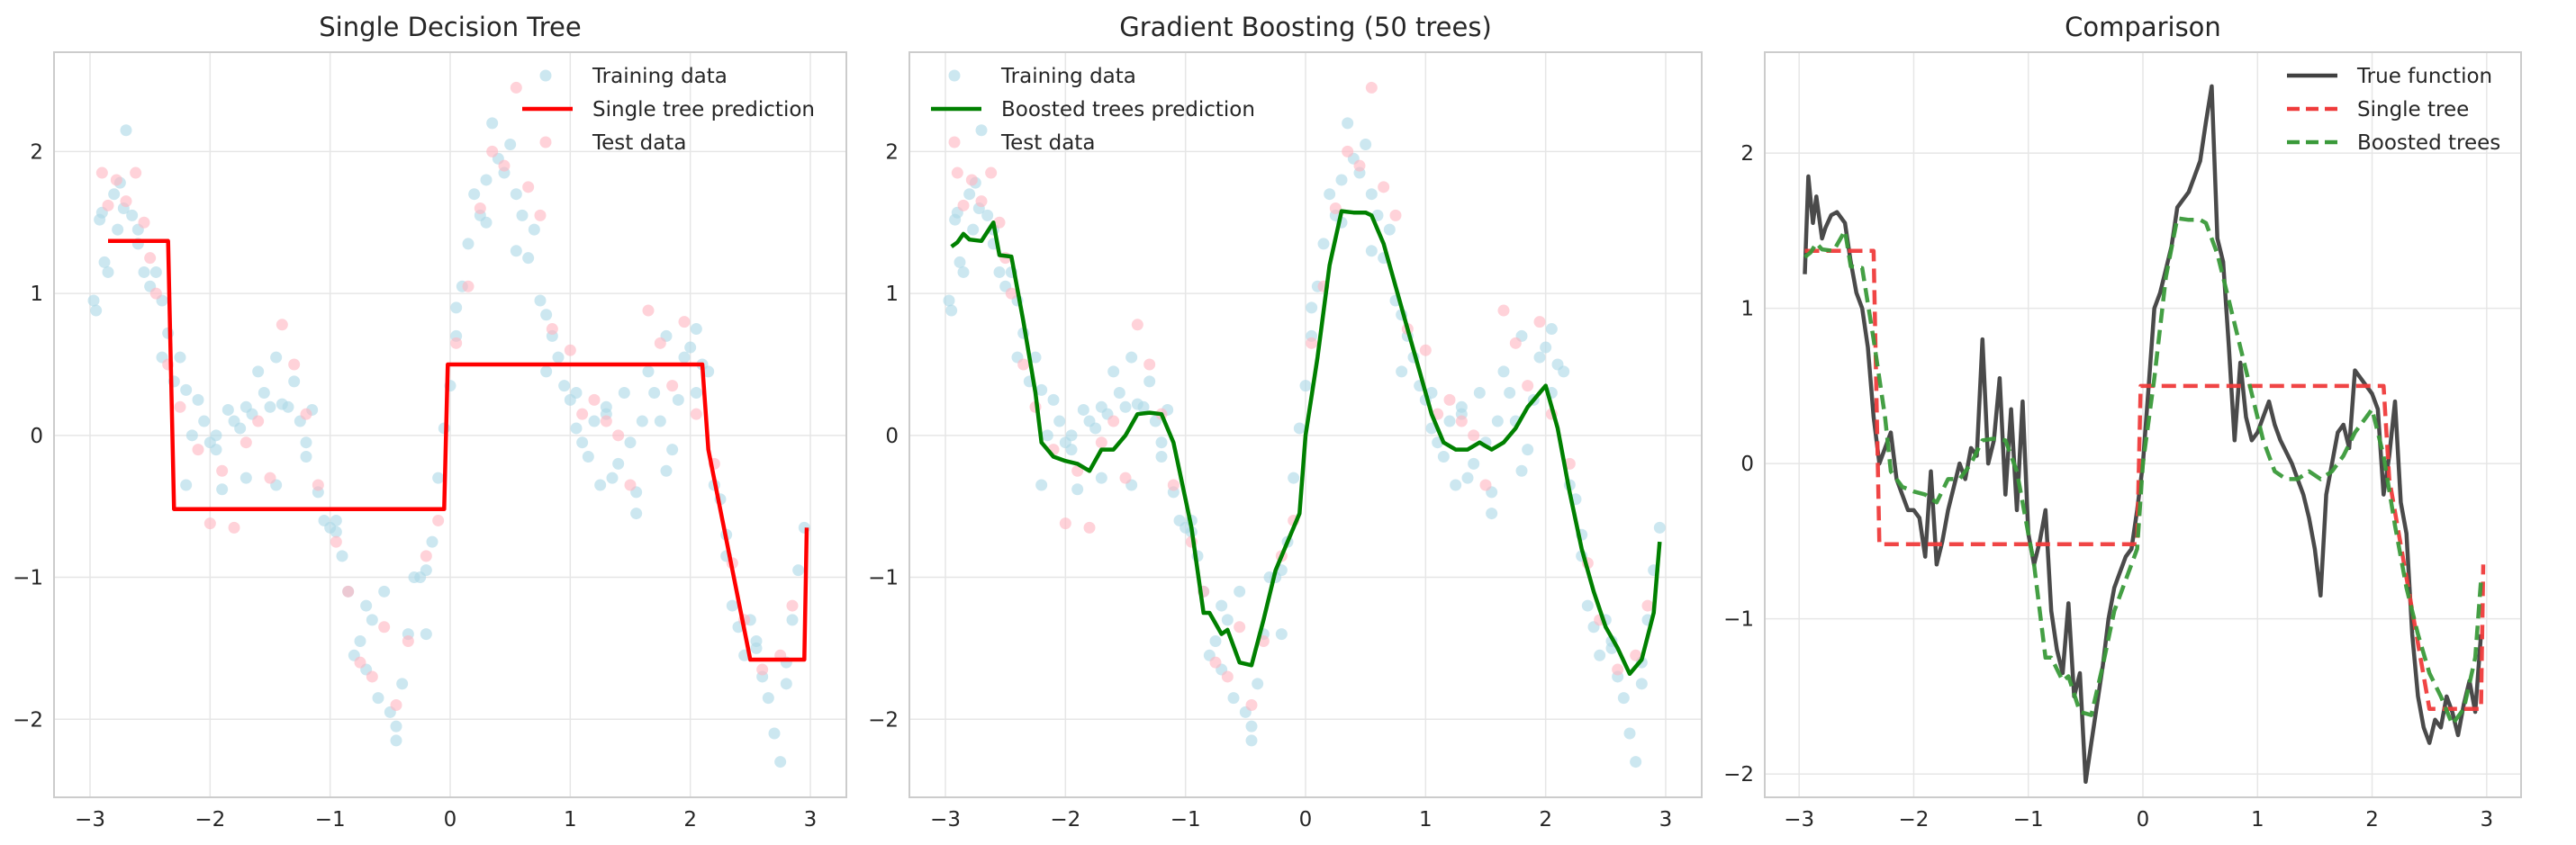  What do you see at coordinates (450, 820) in the screenshot?
I see `x-tick-label: 0` at bounding box center [450, 820].